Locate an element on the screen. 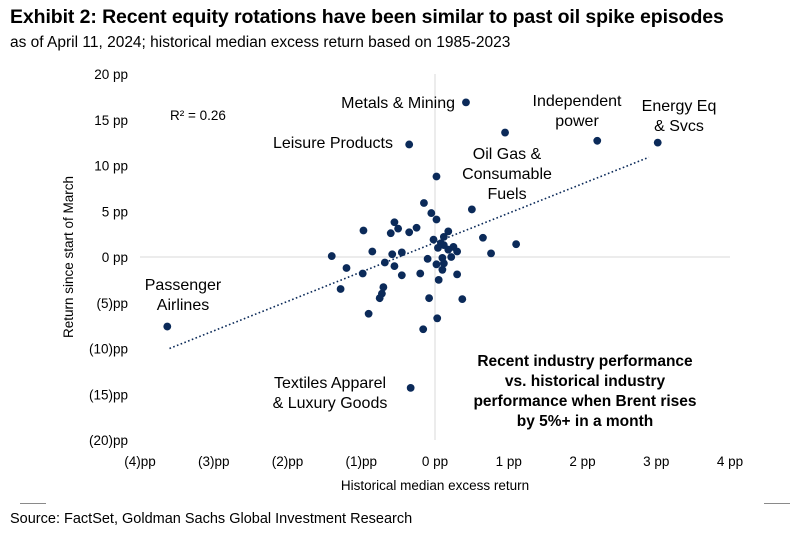 This screenshot has width=800, height=533. x-tick-label: 4 pp is located at coordinates (730, 461).